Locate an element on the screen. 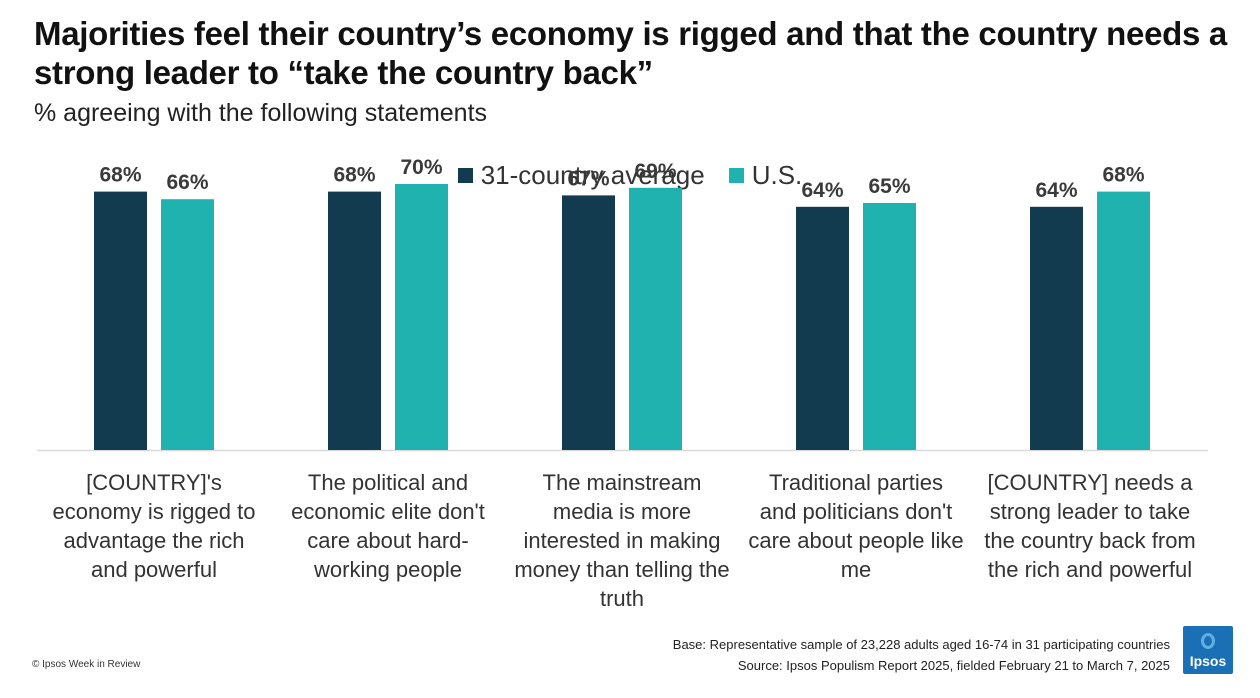 The width and height of the screenshot is (1260, 698). category-label-5-line-2: strong leader to take is located at coordinates (1090, 511).